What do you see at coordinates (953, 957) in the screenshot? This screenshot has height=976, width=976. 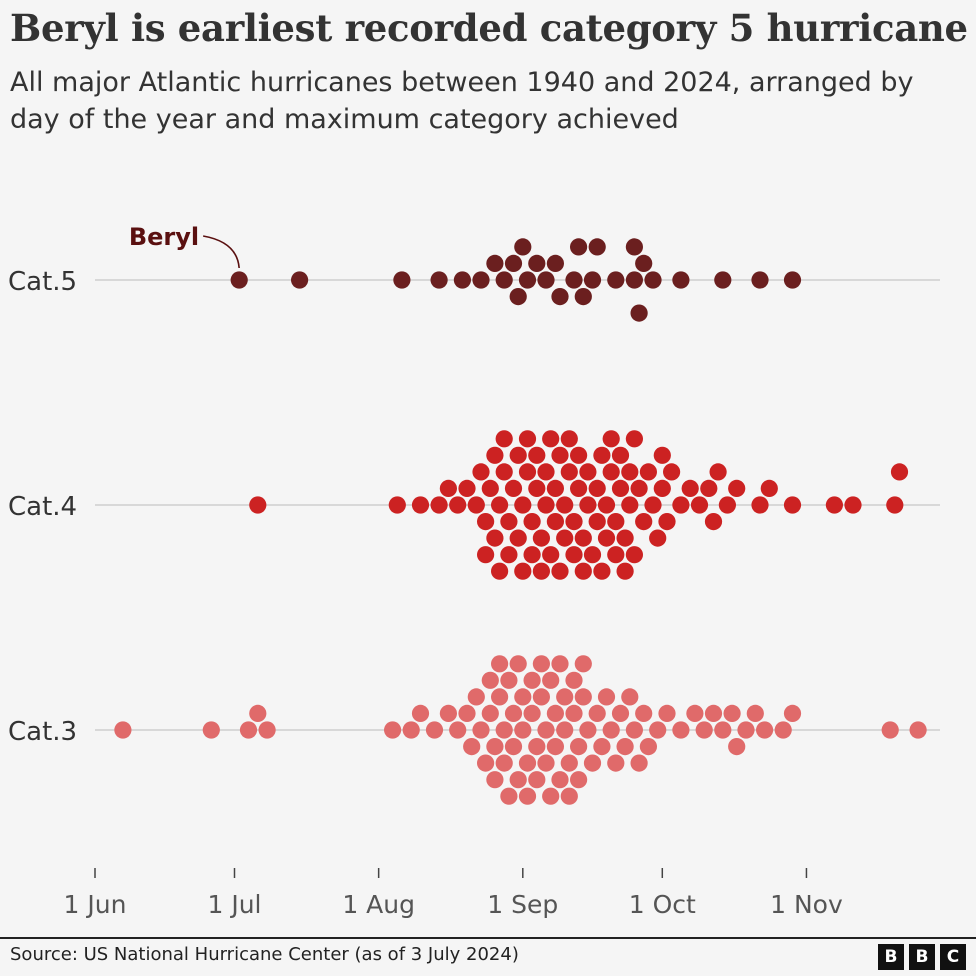 I see `logo-letter: C` at bounding box center [953, 957].